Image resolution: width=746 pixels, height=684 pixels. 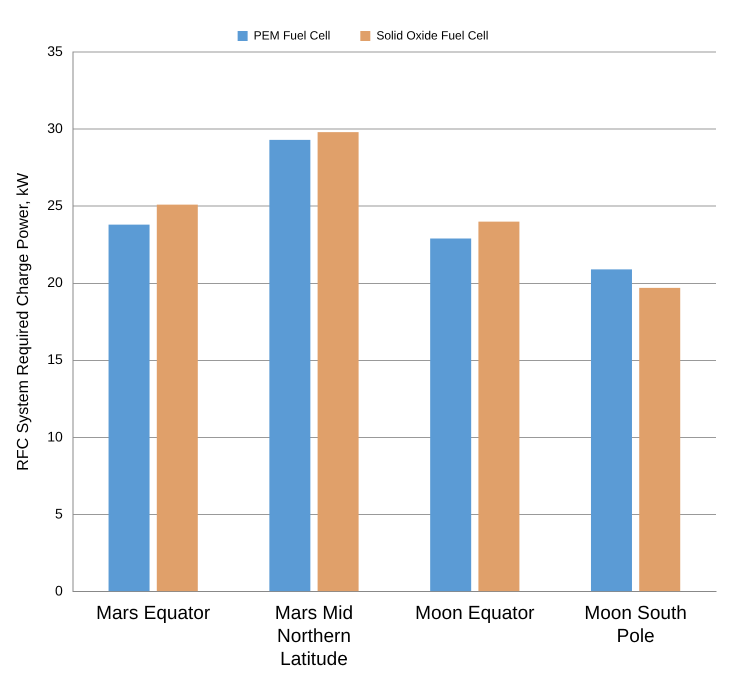 What do you see at coordinates (55, 128) in the screenshot?
I see `y-tick-label: 30` at bounding box center [55, 128].